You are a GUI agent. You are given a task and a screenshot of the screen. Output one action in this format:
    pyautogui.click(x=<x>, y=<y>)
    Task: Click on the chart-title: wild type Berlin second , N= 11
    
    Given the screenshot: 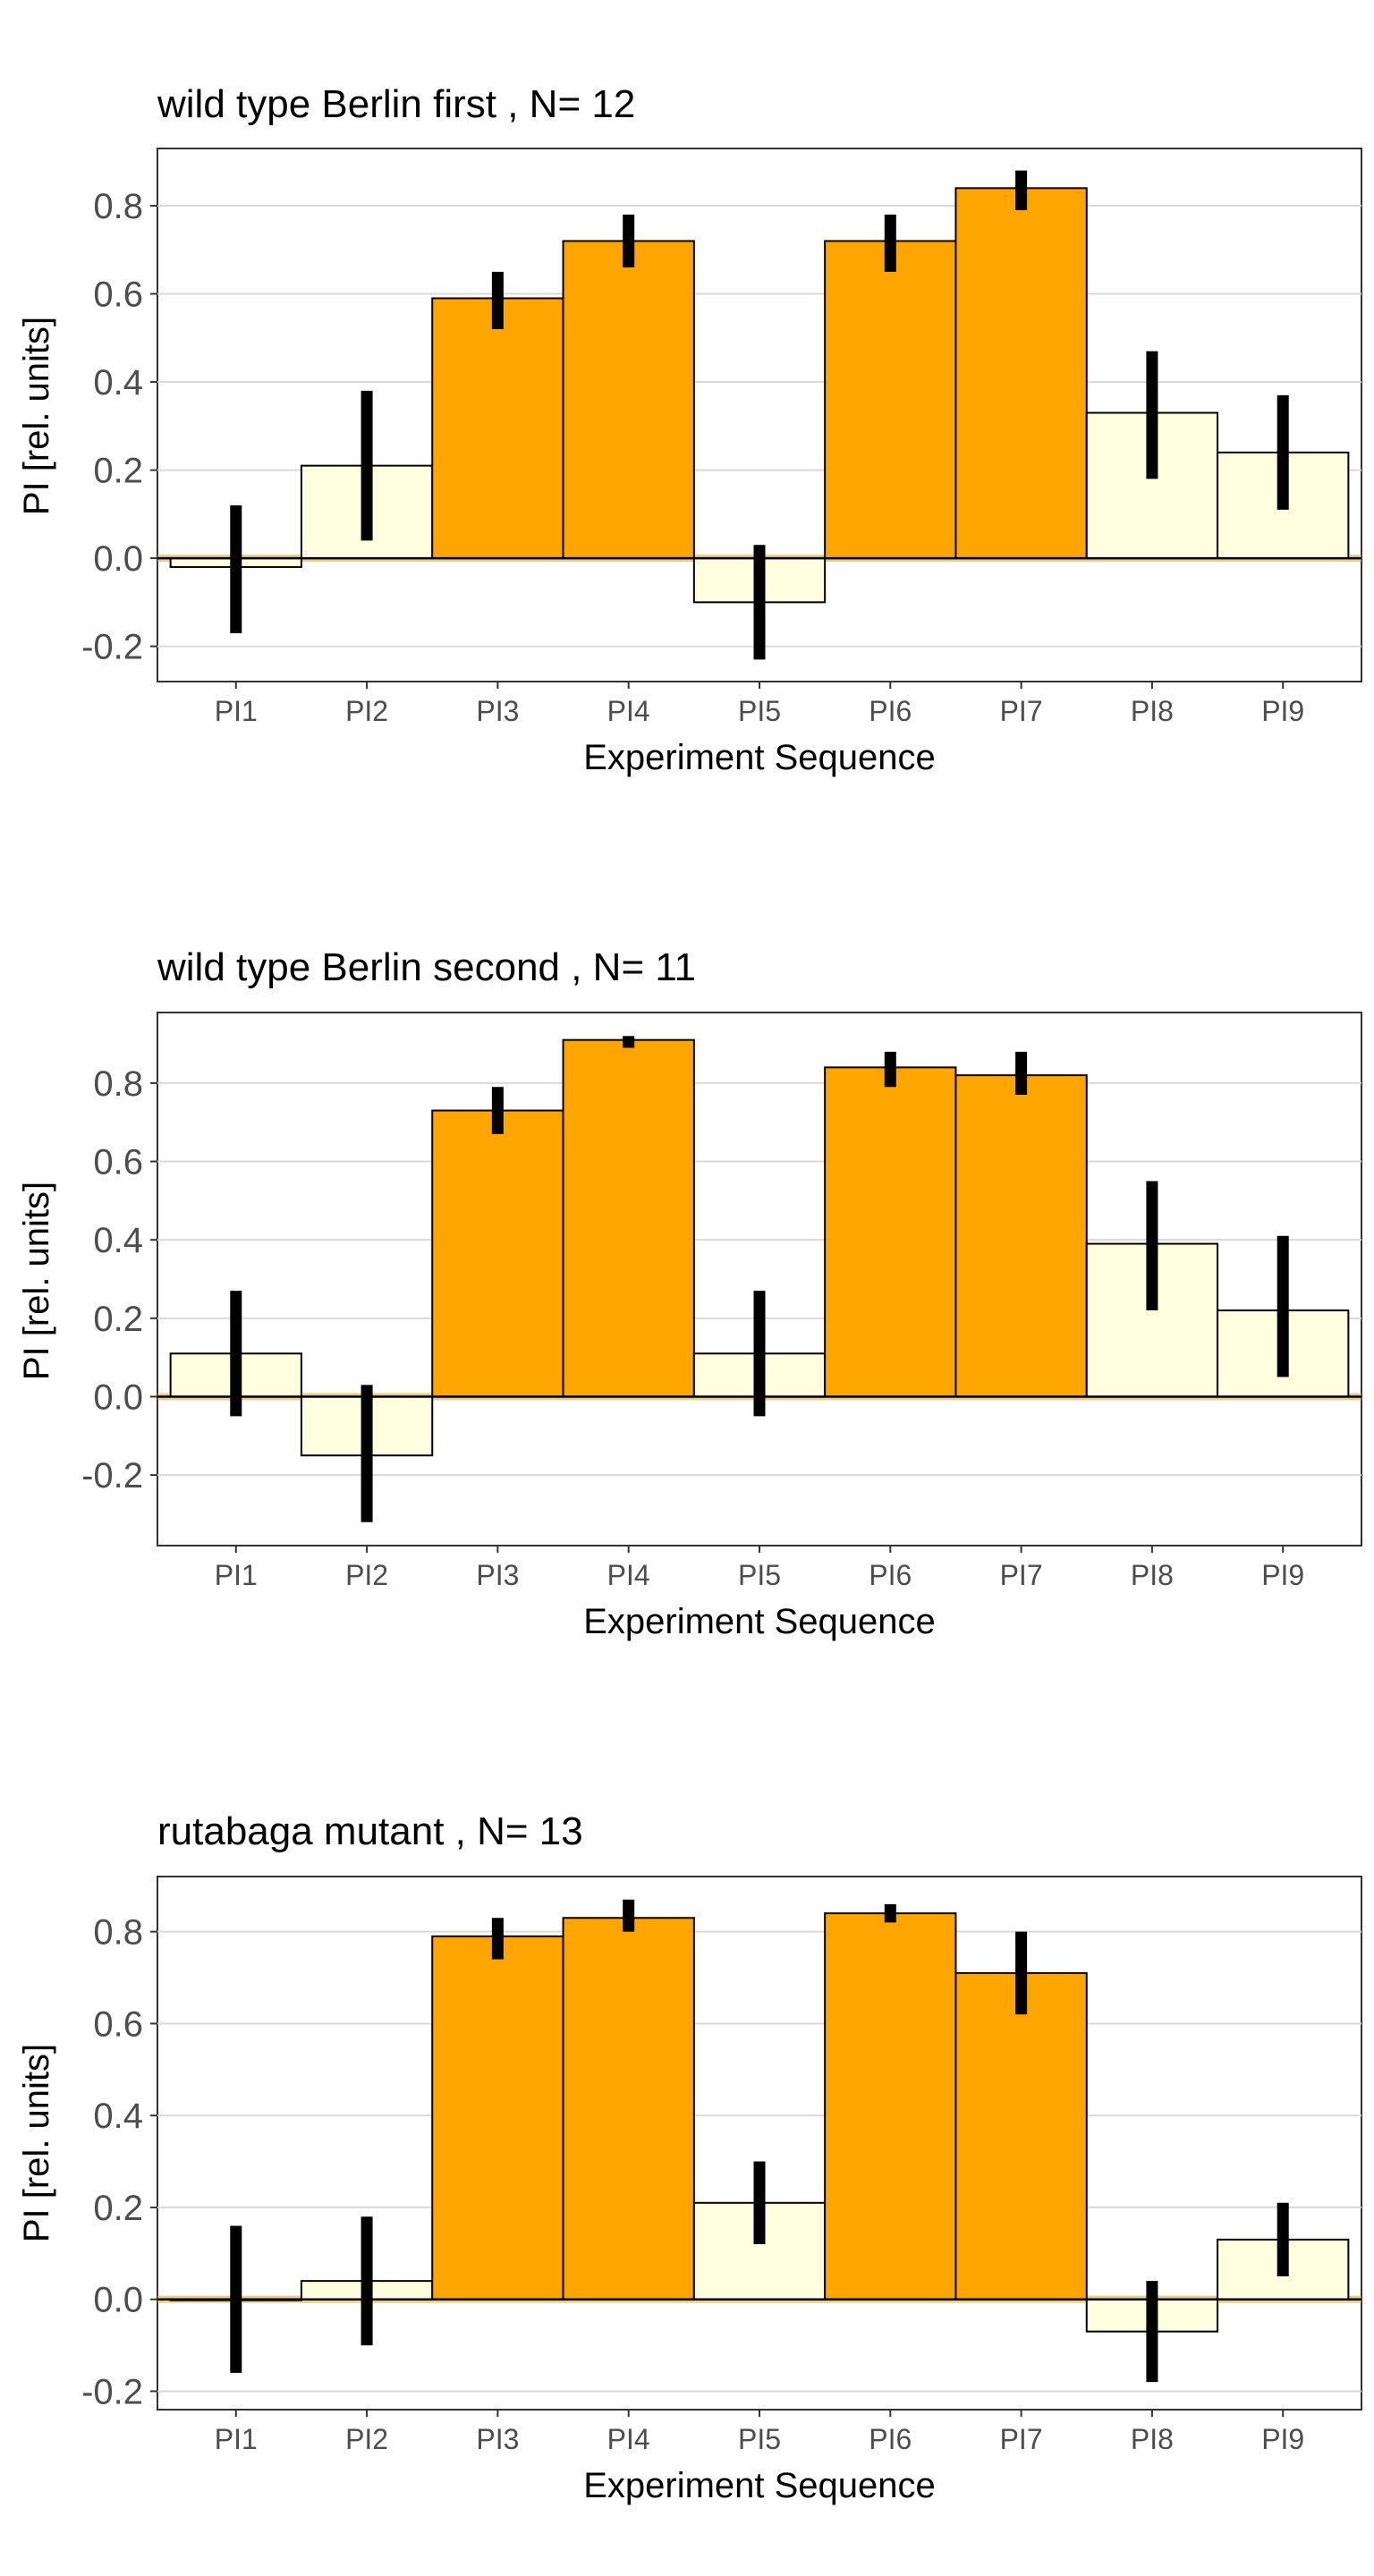 What is the action you would take?
    pyautogui.click(x=426, y=967)
    